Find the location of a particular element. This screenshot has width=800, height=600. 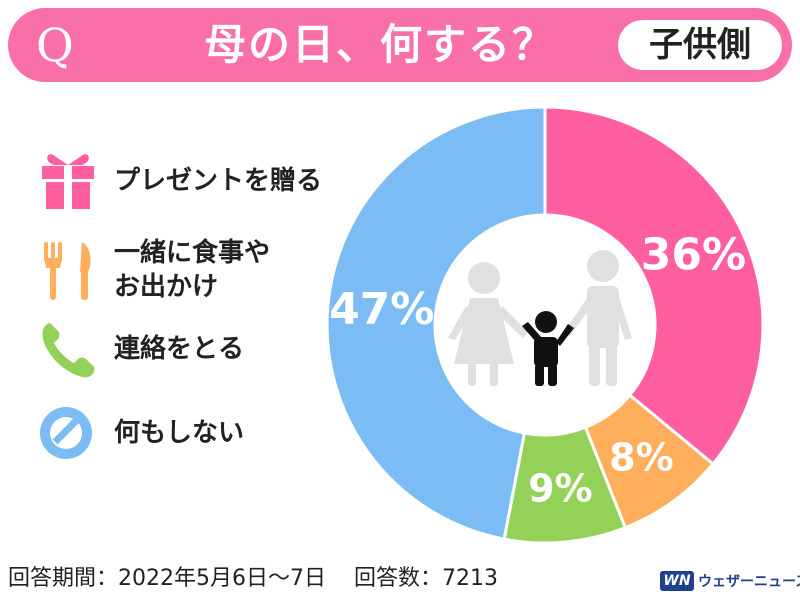

legend-label: 一緒に食事や お出かけ is located at coordinates (192, 270).